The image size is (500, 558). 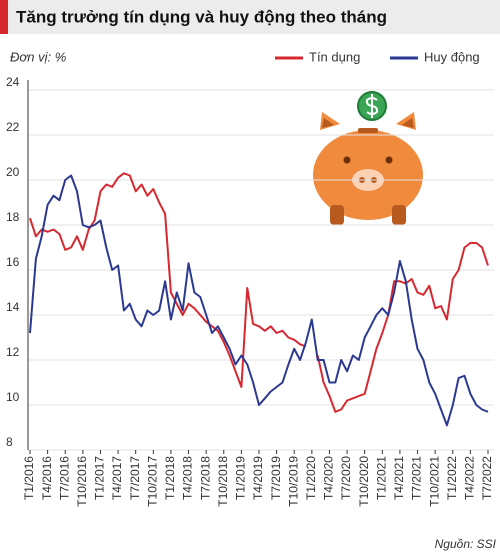 I want to click on legend-label: Tín dụng, so click(x=334, y=56).